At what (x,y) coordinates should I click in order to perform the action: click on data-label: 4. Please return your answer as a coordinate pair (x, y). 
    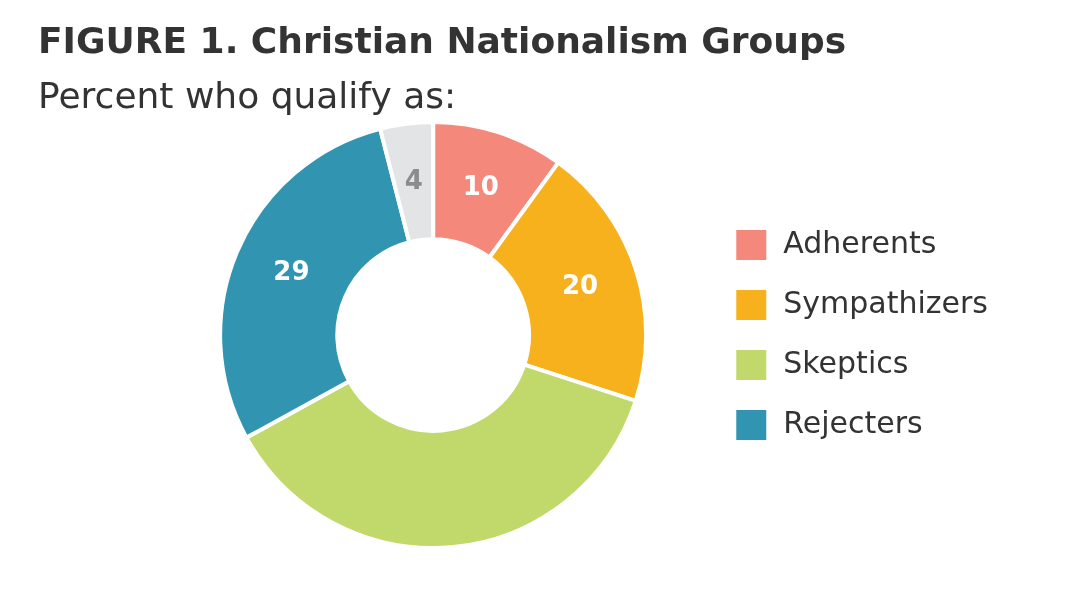
    Looking at the image, I should click on (413, 179).